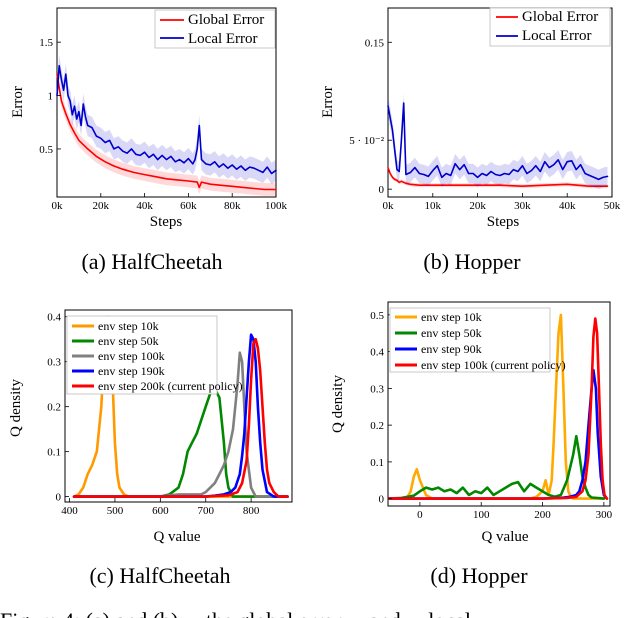 This screenshot has height=618, width=640. I want to click on panel-c-series-env-step-100k, so click(180, 424).